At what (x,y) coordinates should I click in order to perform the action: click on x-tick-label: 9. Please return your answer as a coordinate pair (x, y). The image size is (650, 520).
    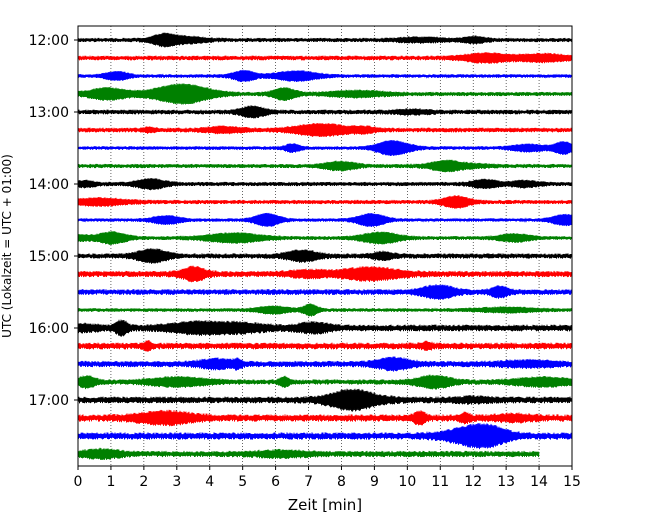
    Looking at the image, I should click on (374, 482).